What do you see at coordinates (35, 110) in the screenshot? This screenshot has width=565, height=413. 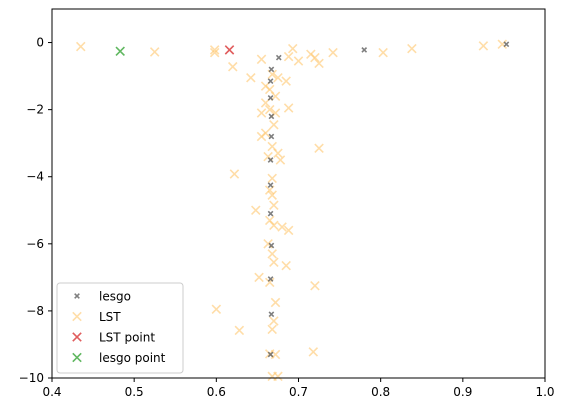 I see `y-tick-label: −2` at bounding box center [35, 110].